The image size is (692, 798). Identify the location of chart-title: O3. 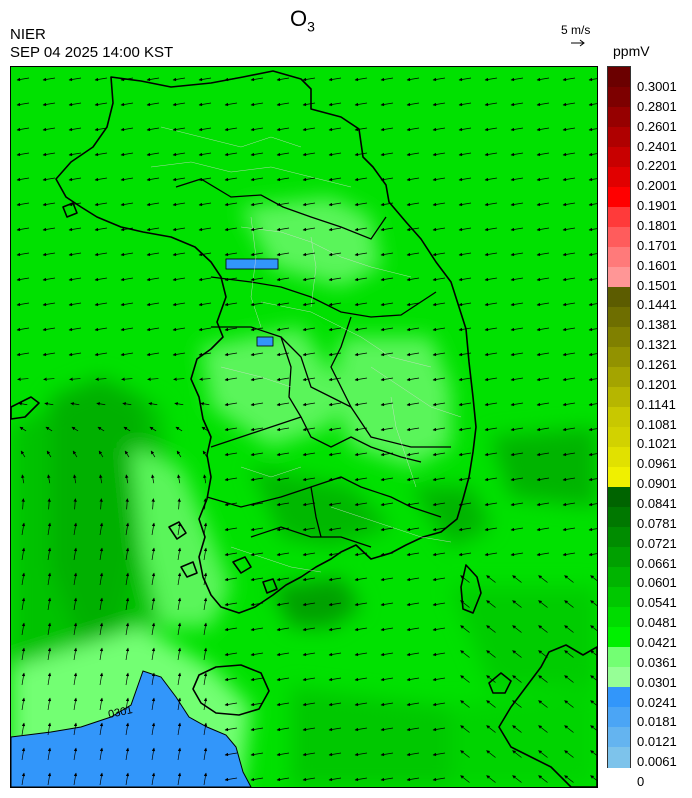
(302, 20).